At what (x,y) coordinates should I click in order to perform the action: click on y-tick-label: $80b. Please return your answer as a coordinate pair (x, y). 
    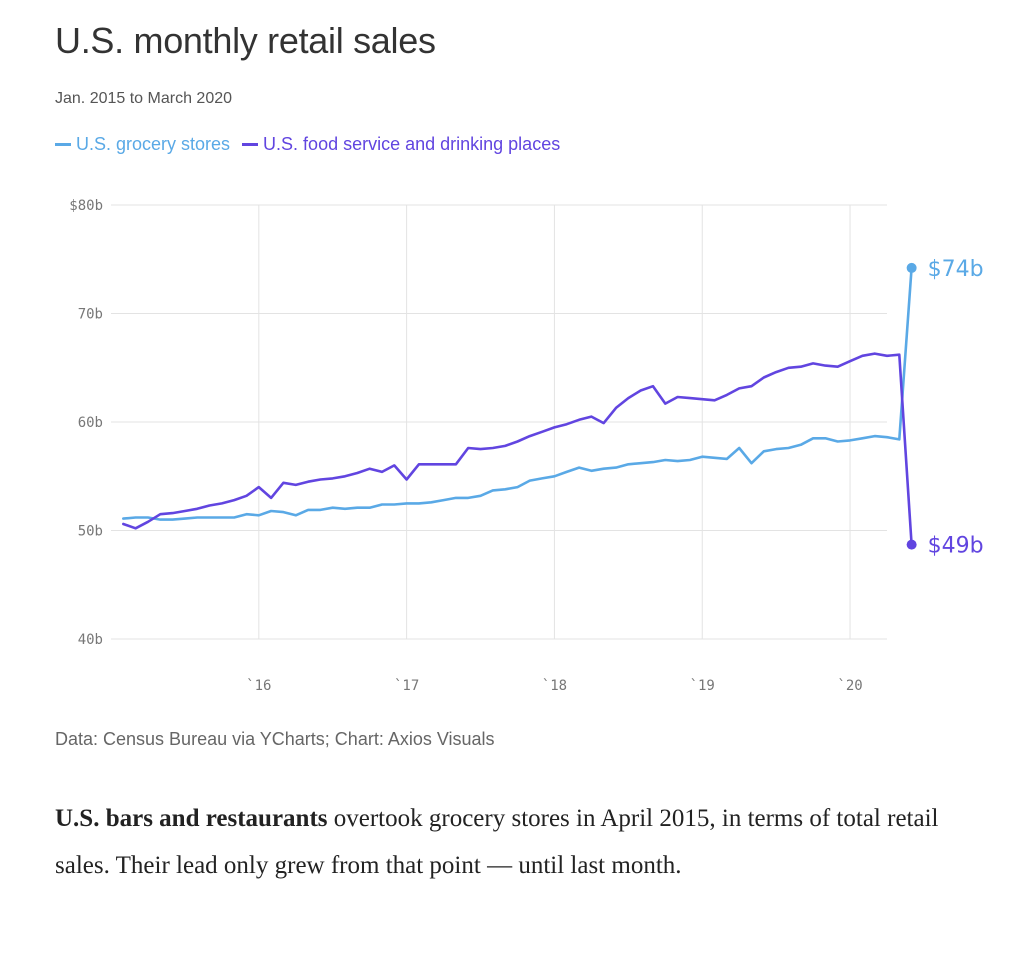
    Looking at the image, I should click on (86, 206).